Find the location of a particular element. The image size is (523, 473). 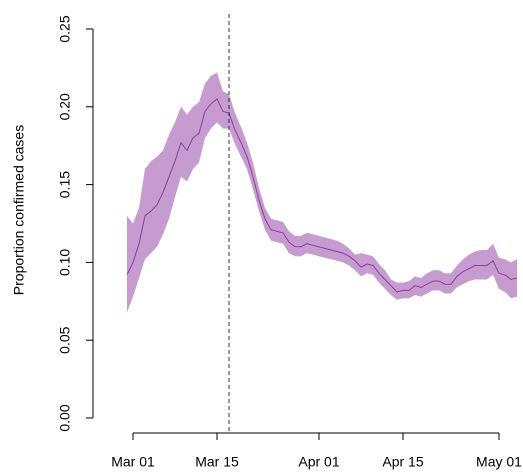

x-tick-label: Apr 01 is located at coordinates (318, 462).